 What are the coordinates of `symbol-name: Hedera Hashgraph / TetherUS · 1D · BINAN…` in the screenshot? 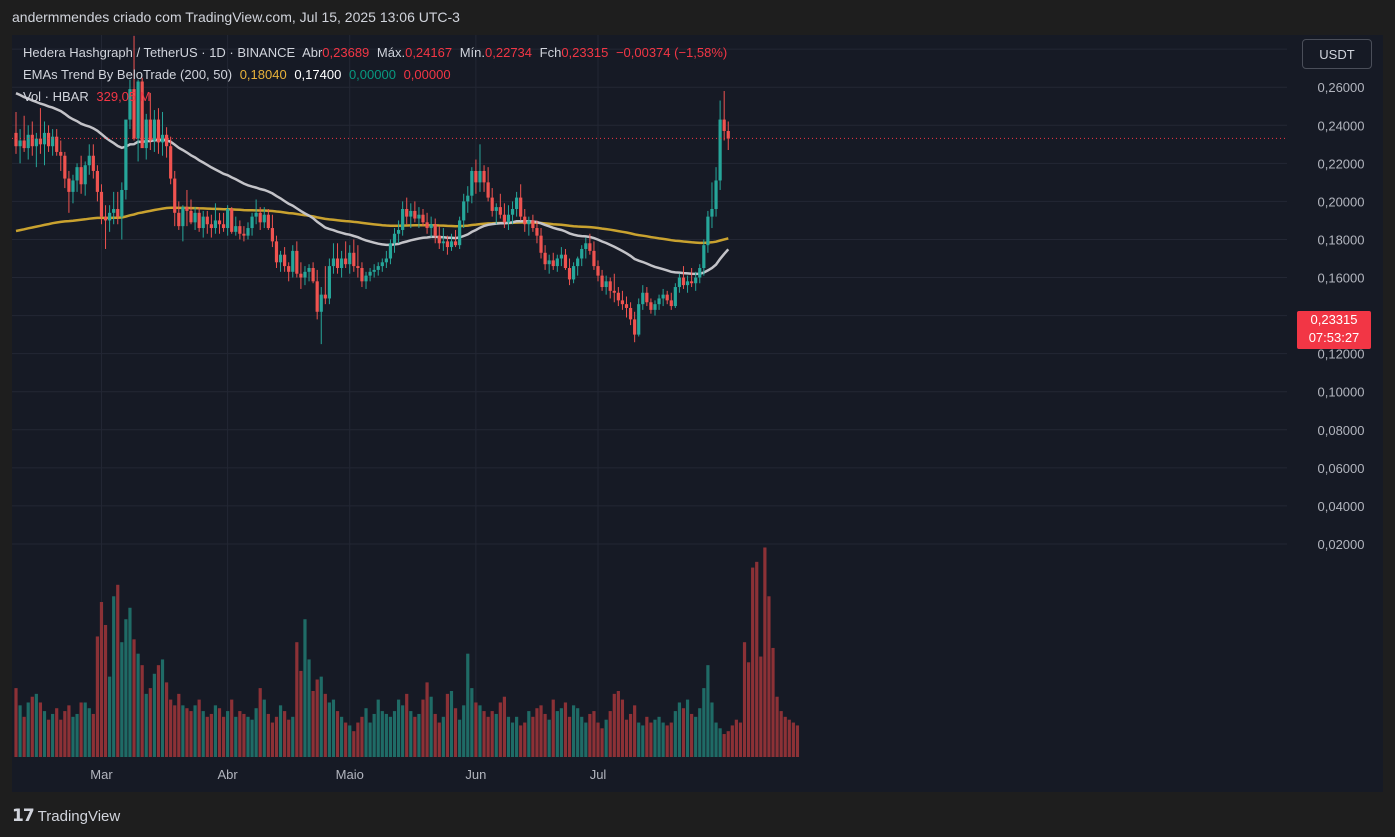 It's located at (159, 52).